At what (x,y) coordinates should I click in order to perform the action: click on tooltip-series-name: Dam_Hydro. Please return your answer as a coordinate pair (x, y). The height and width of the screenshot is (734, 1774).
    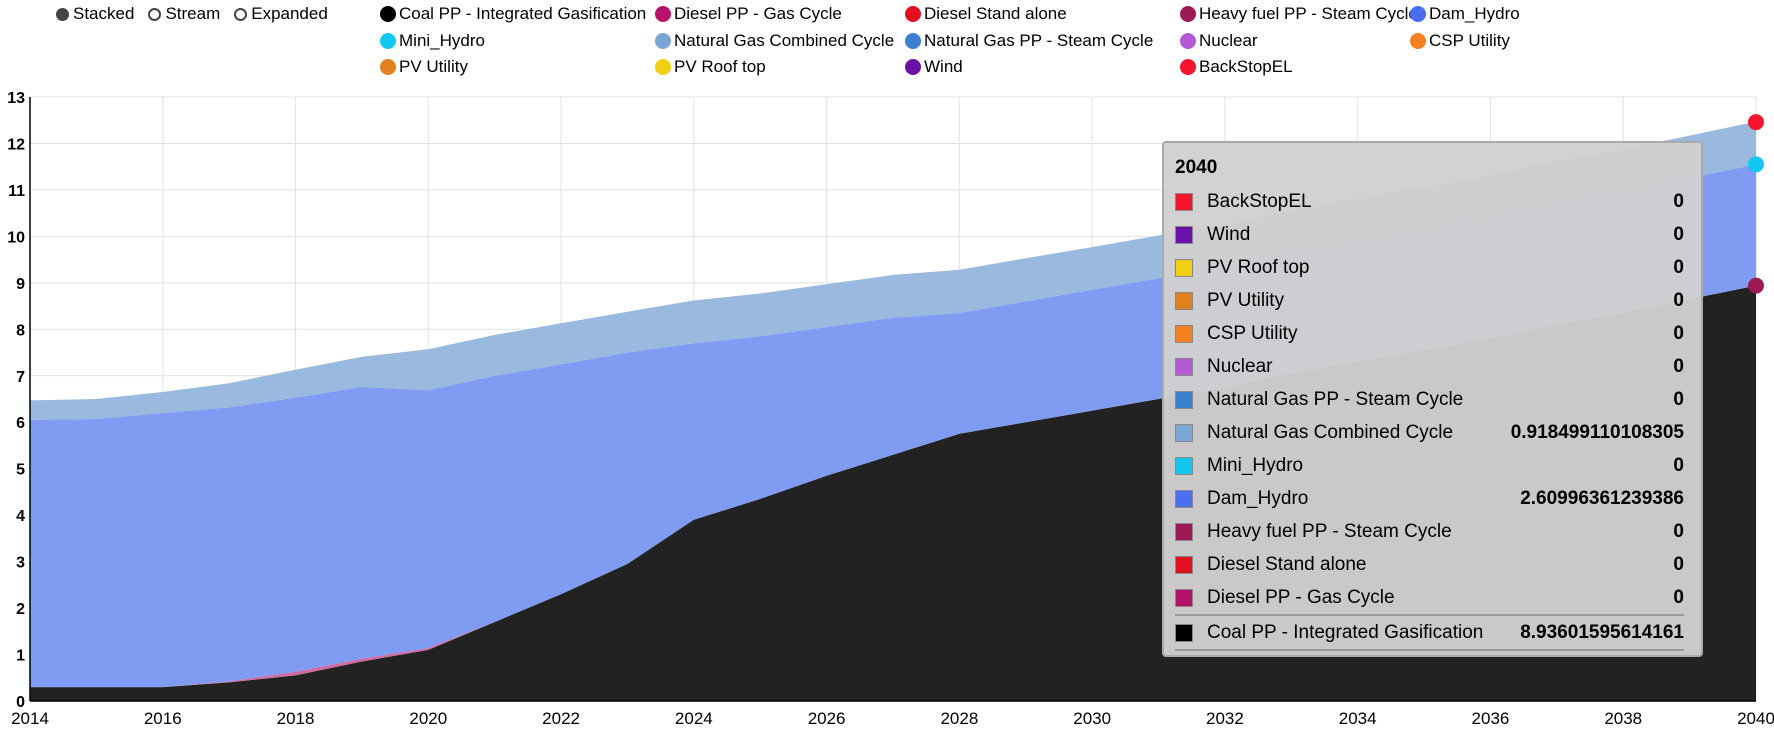
    Looking at the image, I should click on (1258, 498).